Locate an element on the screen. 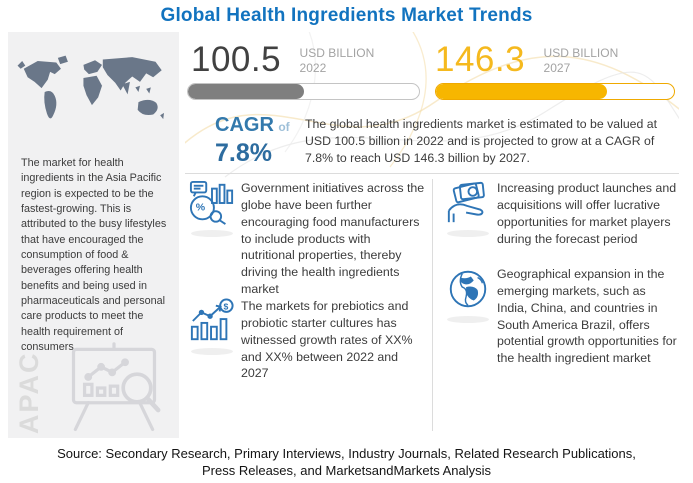 The image size is (693, 483). progress-bar-2022 is located at coordinates (303, 91).